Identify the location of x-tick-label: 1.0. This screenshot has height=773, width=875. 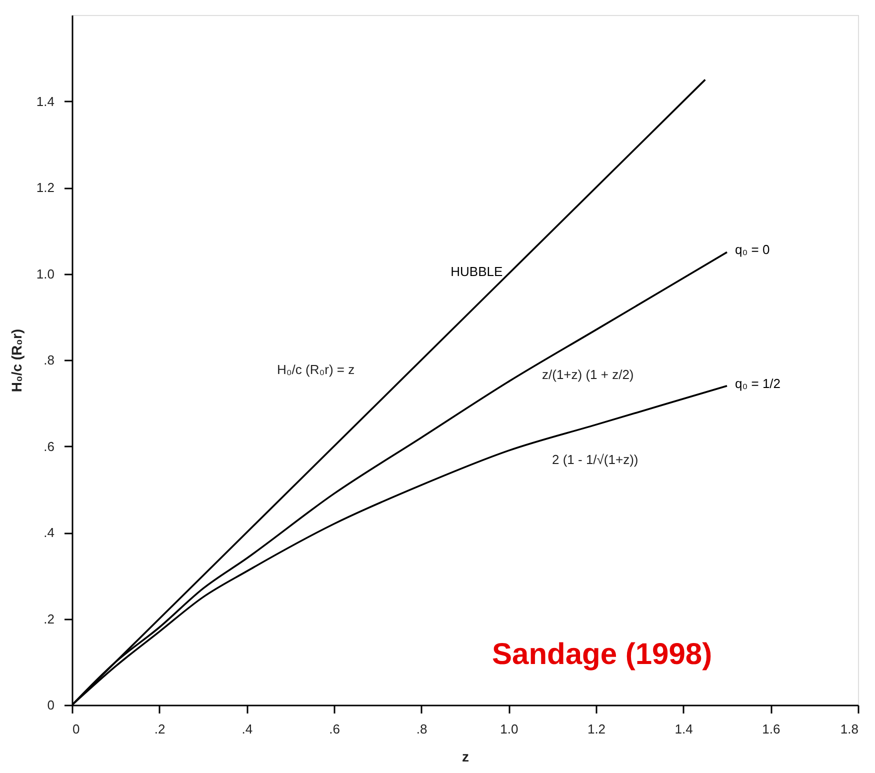
(509, 729).